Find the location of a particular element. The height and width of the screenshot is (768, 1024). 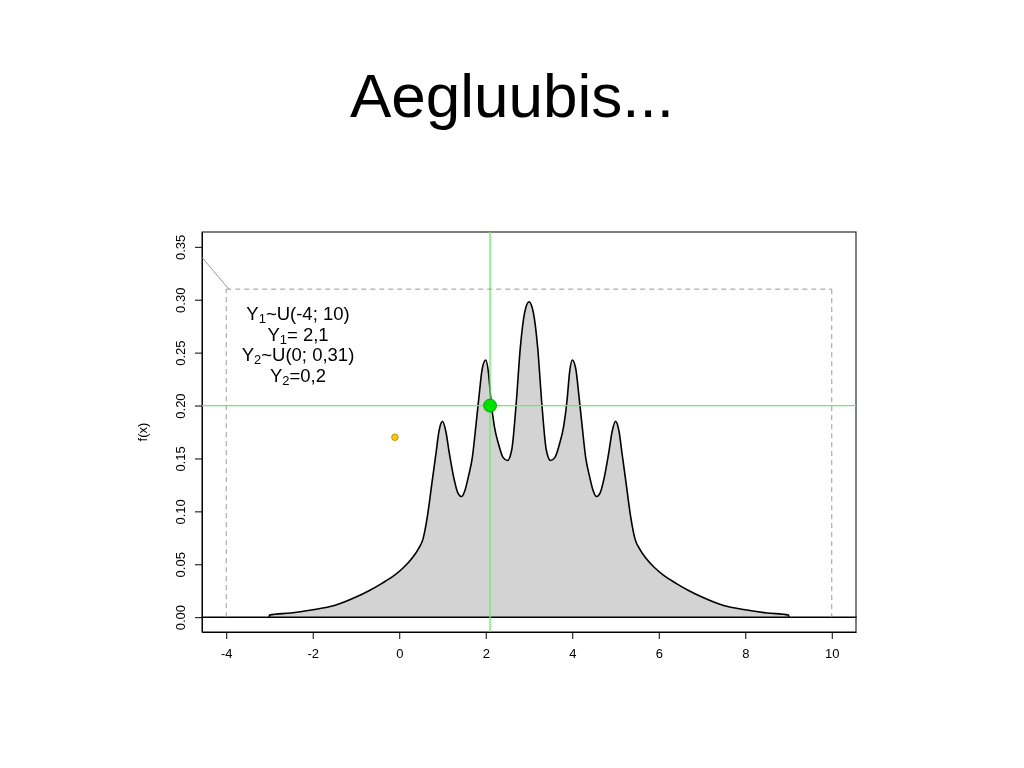

x-tick-label: 2 is located at coordinates (486, 654).